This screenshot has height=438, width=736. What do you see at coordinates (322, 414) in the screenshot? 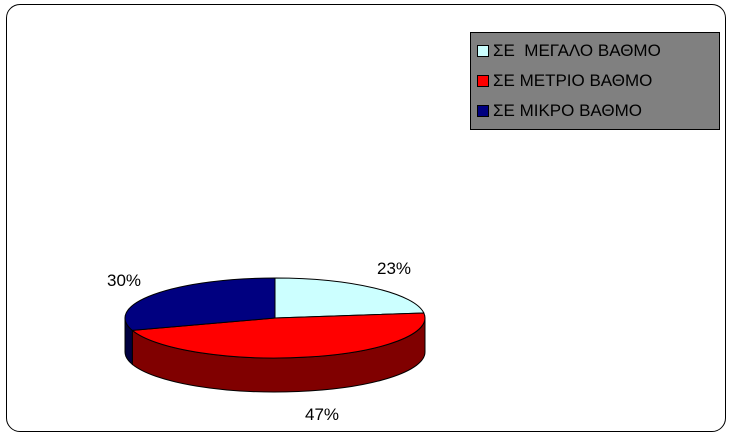
I see `data-label-1: 47%` at bounding box center [322, 414].